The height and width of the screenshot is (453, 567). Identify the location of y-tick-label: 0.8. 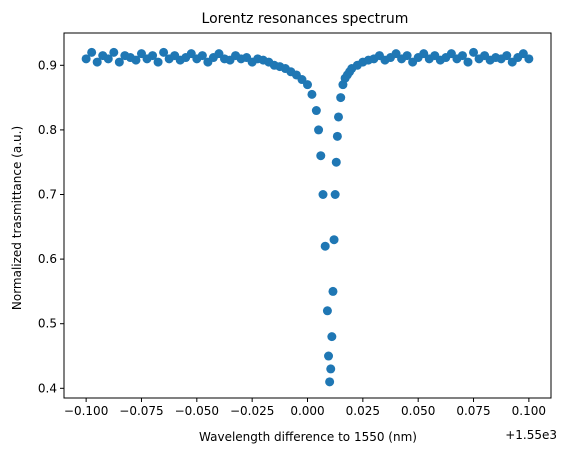
(47, 130).